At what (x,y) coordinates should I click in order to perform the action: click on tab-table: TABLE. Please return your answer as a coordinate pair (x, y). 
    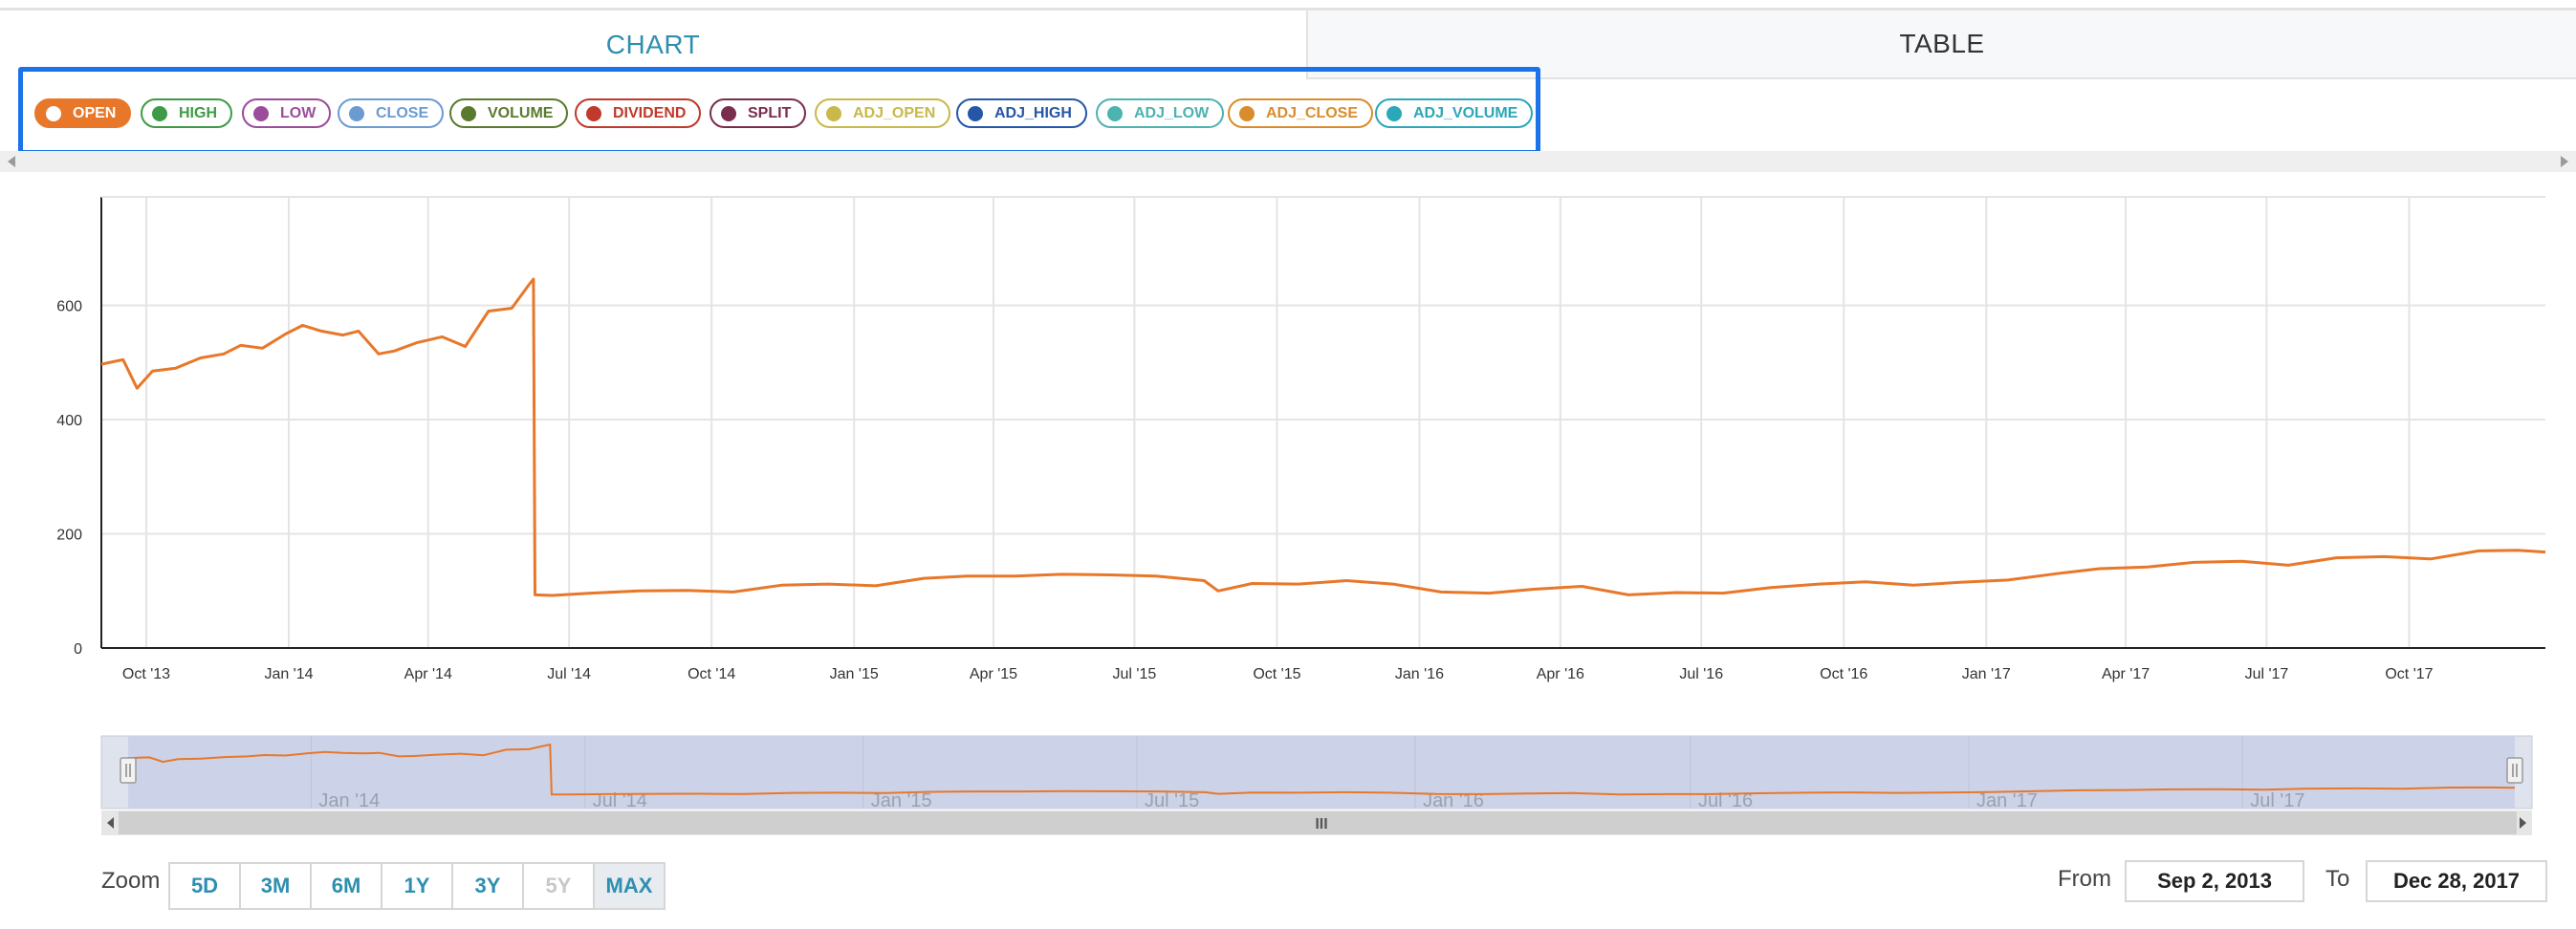
    Looking at the image, I should click on (1941, 45).